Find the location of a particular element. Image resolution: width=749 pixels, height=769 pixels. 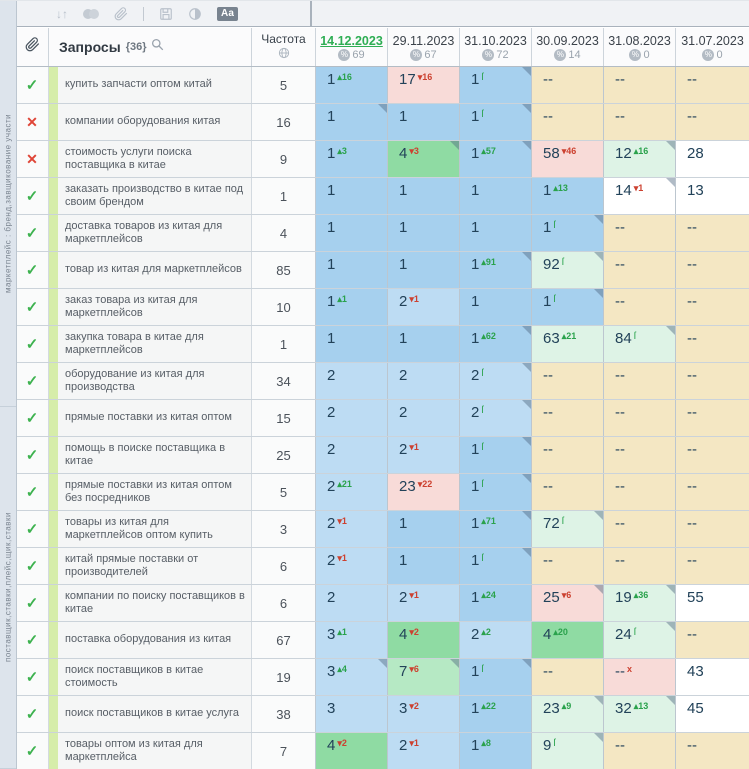

keyword-cell: товар из китая для маркетплейсов is located at coordinates (150, 270).